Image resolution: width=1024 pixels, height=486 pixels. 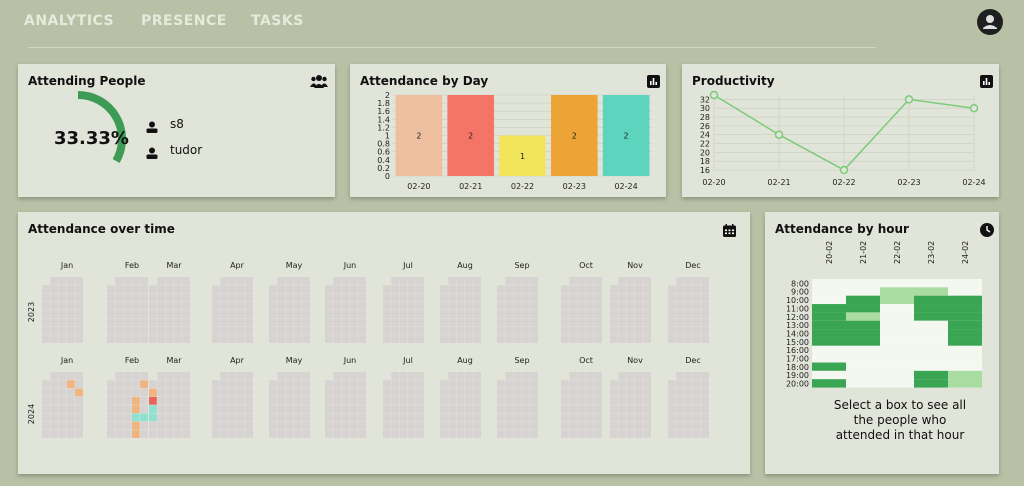 What do you see at coordinates (69, 21) in the screenshot?
I see `nav-analytics: ANALYTICS` at bounding box center [69, 21].